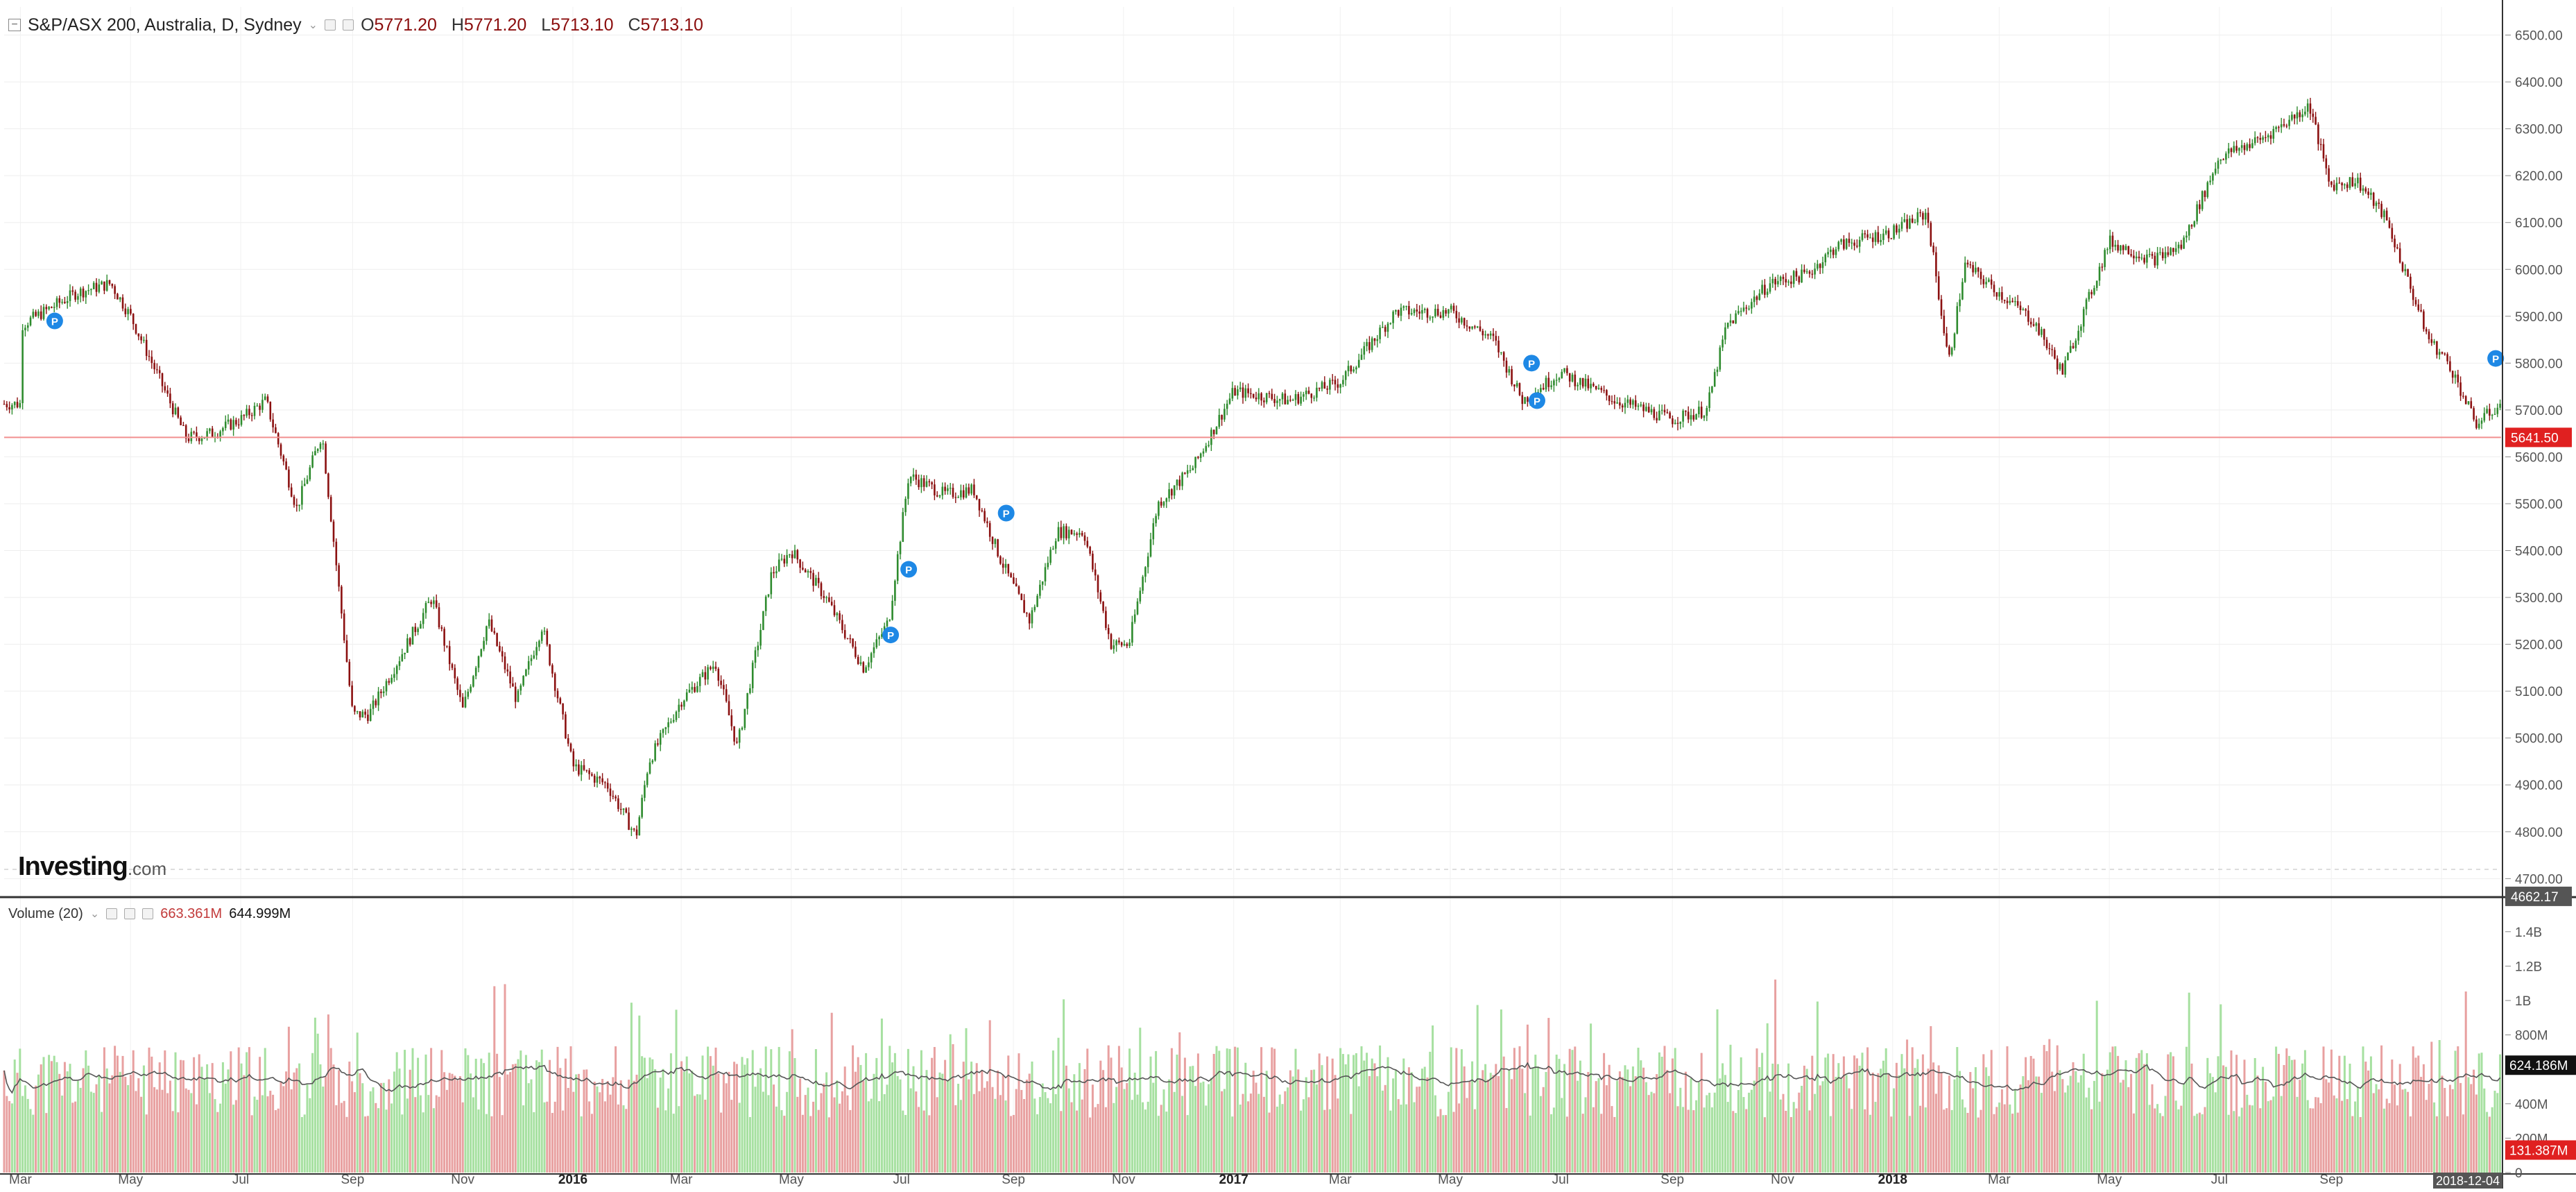  What do you see at coordinates (1531, 363) in the screenshot?
I see `event-marker-icon` at bounding box center [1531, 363].